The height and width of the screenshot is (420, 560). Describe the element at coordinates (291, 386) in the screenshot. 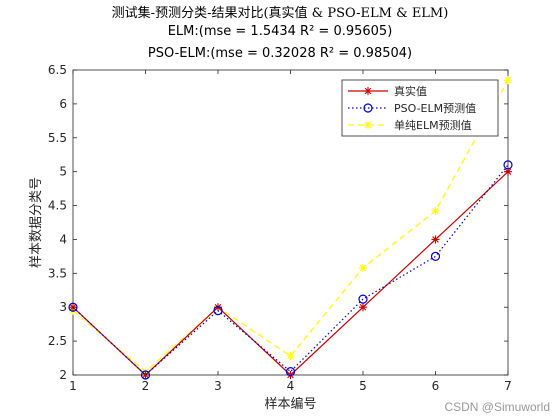

I see `x-tick-label: 4` at that location.